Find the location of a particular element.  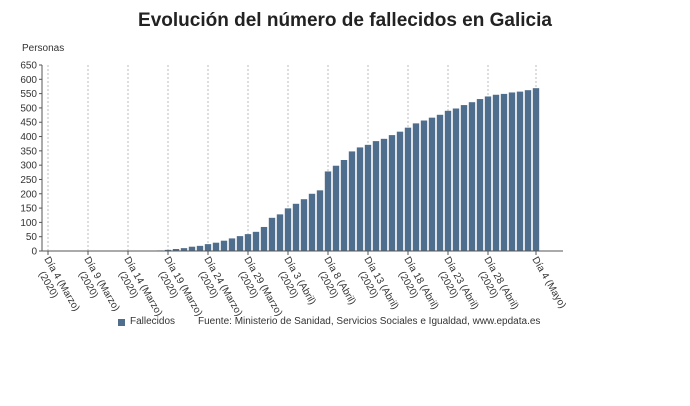

x-tick-label: Día 8 (Abril)(2020) is located at coordinates (334, 284).